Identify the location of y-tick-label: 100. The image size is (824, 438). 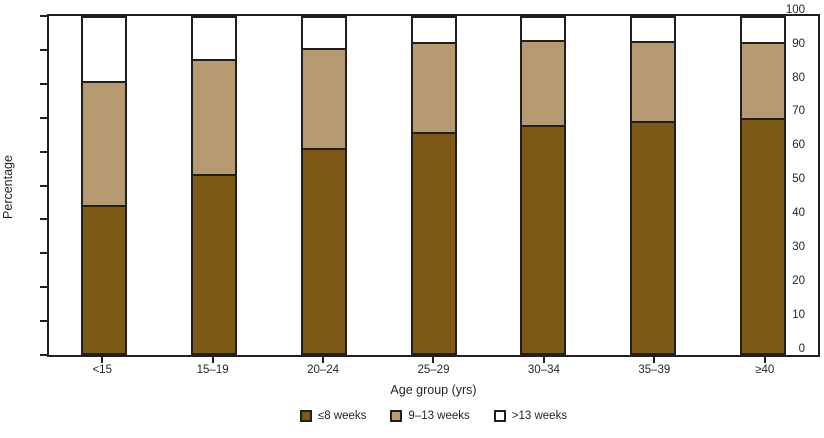
(795, 9).